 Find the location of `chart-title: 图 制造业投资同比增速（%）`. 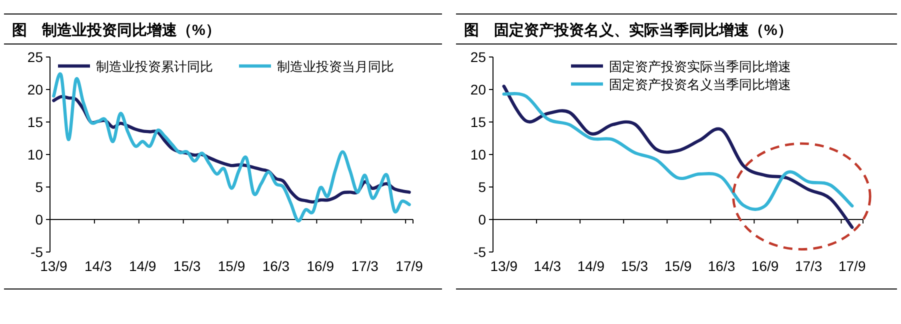

chart-title: 图 制造业投资同比增速（%） is located at coordinates (116, 30).